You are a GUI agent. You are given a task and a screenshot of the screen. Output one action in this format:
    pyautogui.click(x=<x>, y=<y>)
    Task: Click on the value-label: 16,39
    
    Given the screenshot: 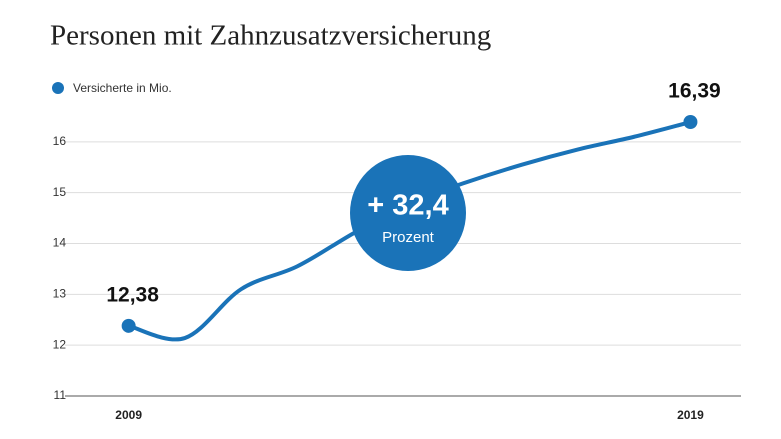 What is the action you would take?
    pyautogui.click(x=694, y=91)
    